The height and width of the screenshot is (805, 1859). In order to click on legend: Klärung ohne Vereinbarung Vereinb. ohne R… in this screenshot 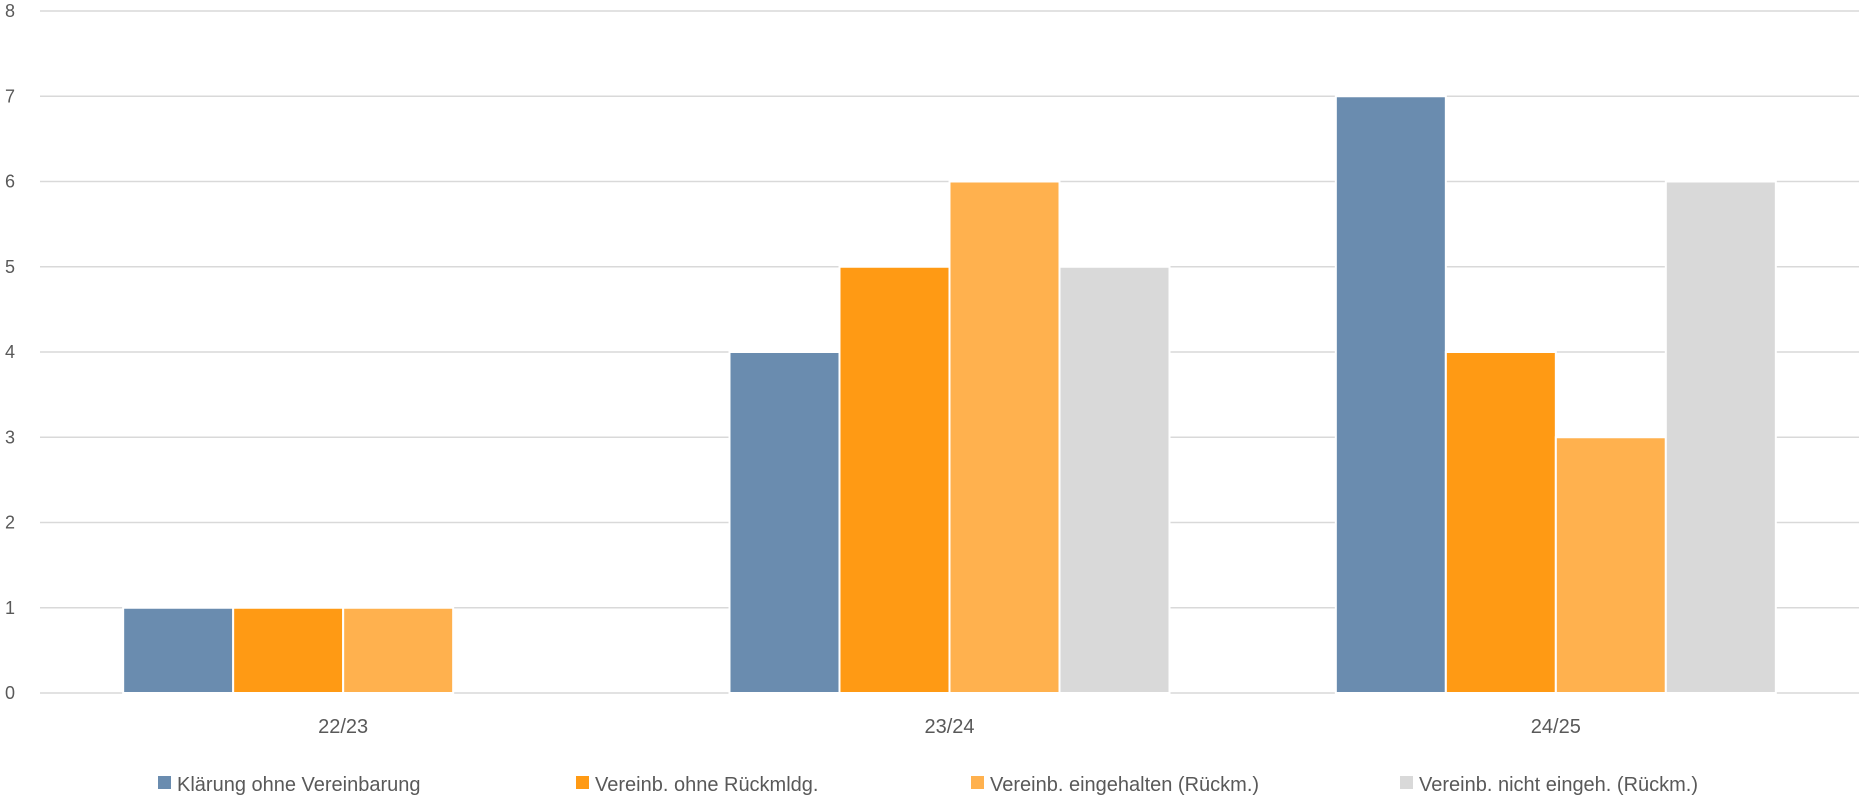, I will do `click(928, 785)`.